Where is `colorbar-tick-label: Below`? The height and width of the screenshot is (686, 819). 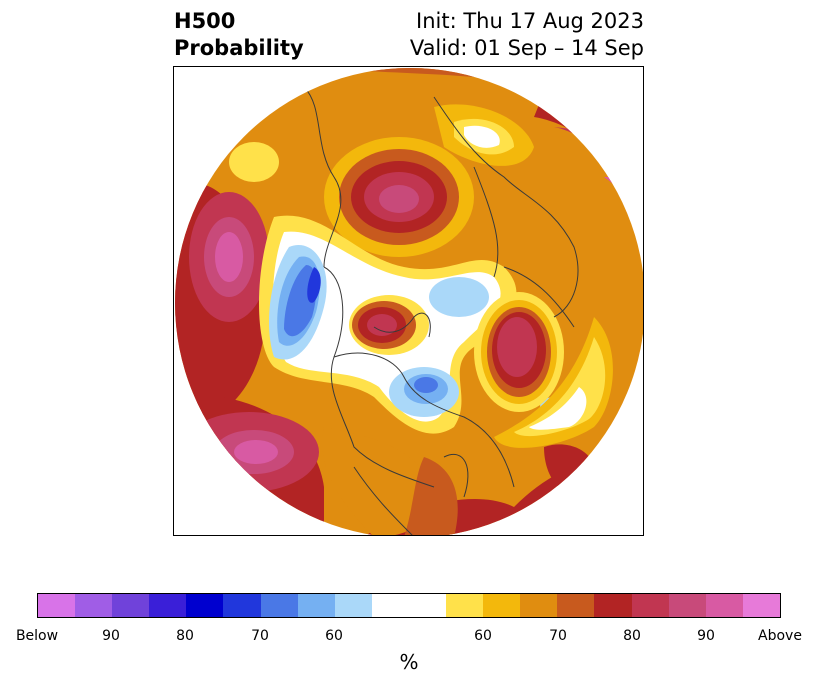
colorbar-tick-label: Below is located at coordinates (37, 636).